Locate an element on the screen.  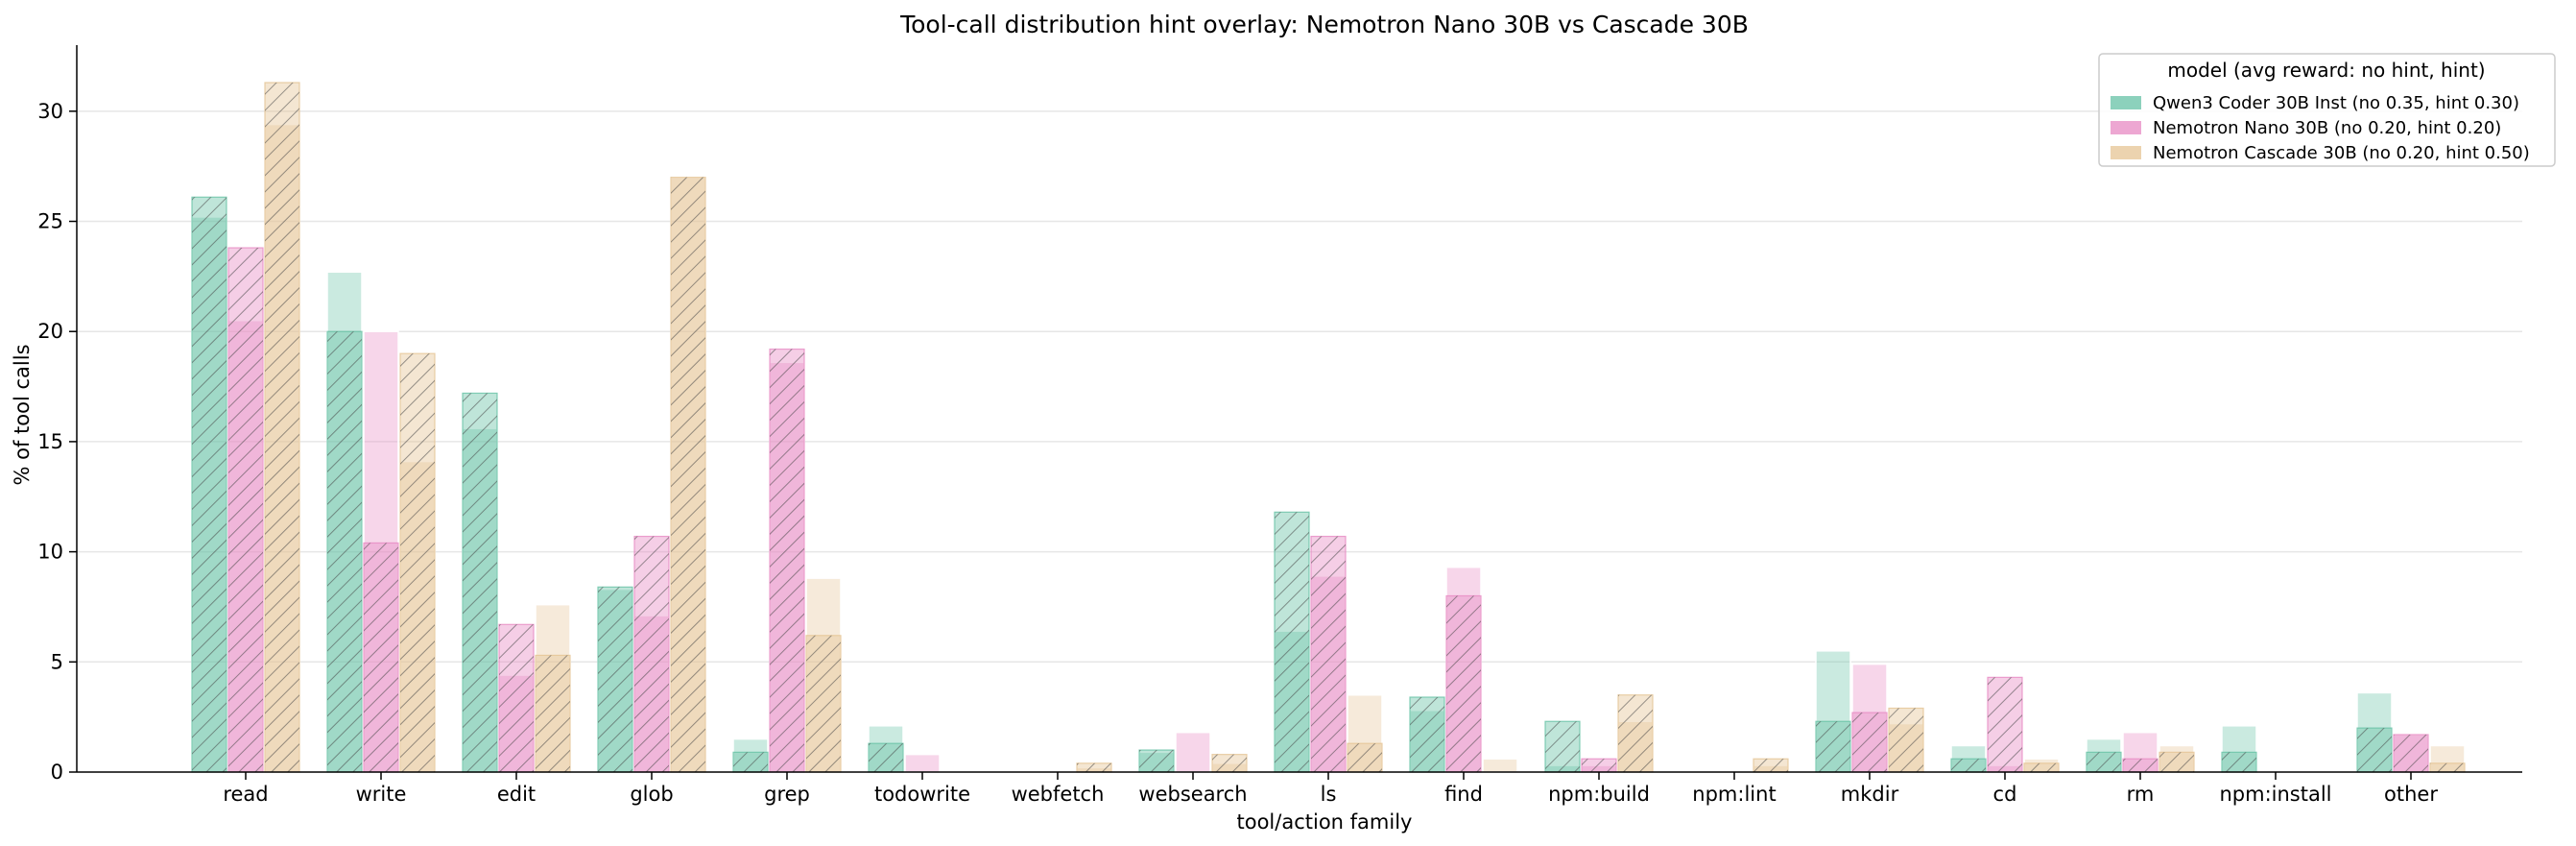
y-tick-label: 5 is located at coordinates (57, 661).